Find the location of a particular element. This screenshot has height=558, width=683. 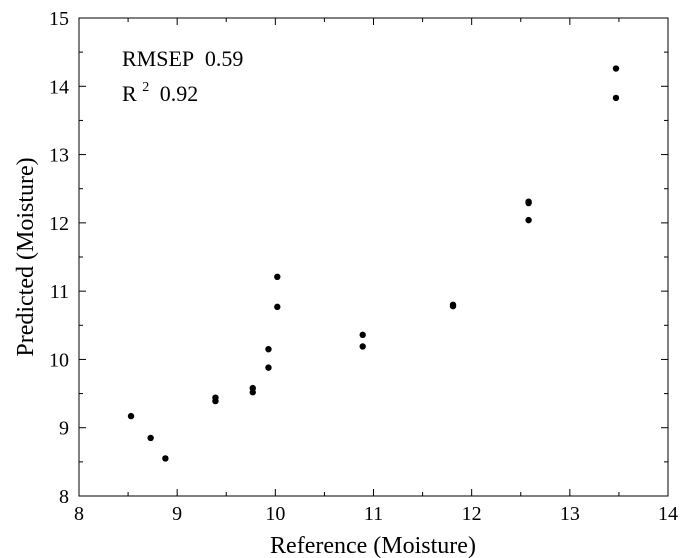

y-tick-label: 9 is located at coordinates (64, 429).